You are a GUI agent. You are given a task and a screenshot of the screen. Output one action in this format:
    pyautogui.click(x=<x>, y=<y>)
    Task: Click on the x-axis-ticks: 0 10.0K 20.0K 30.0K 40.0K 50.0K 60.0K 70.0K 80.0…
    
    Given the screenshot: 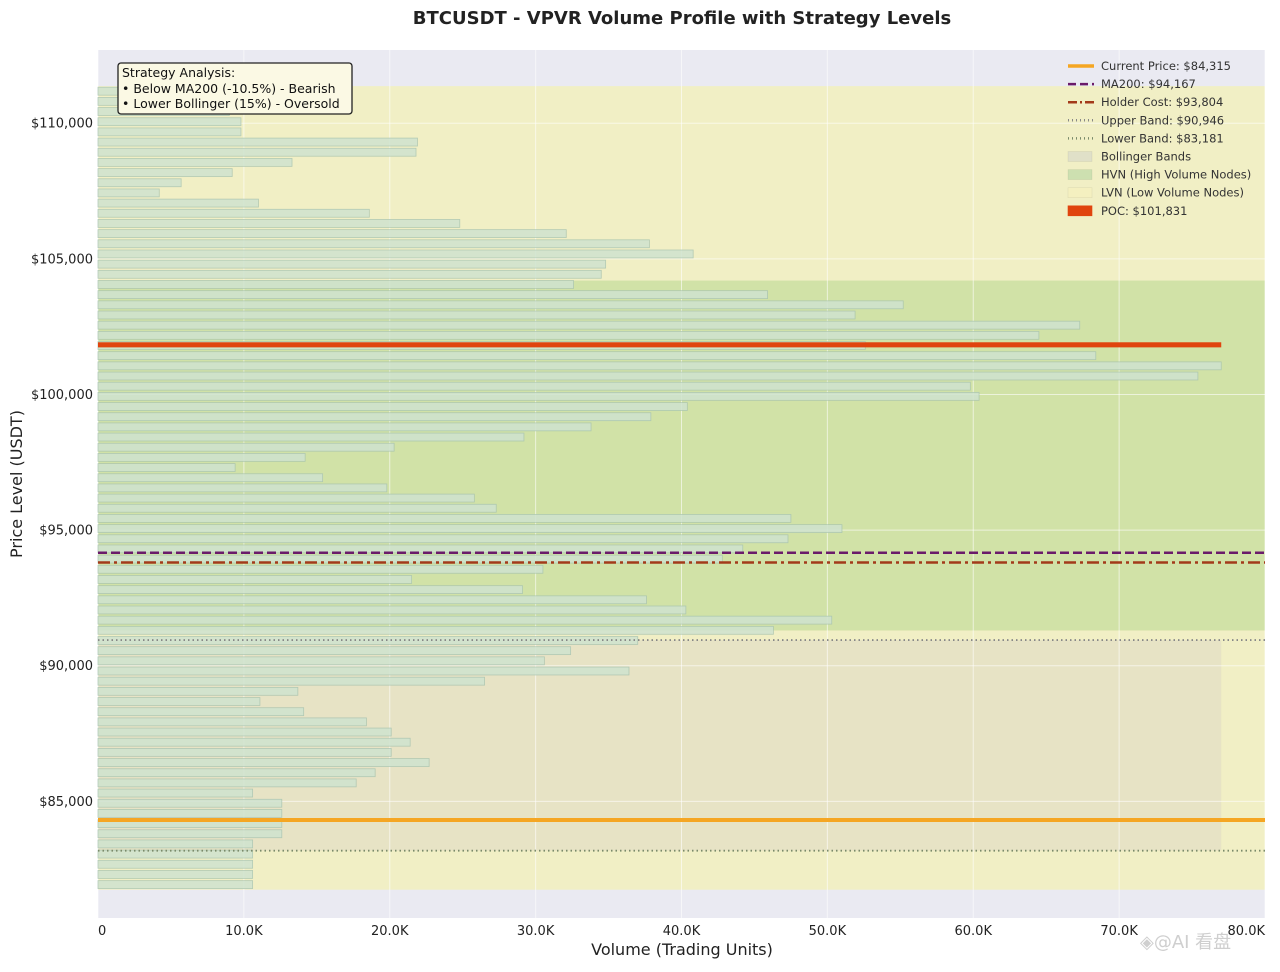 What is the action you would take?
    pyautogui.click(x=681, y=931)
    